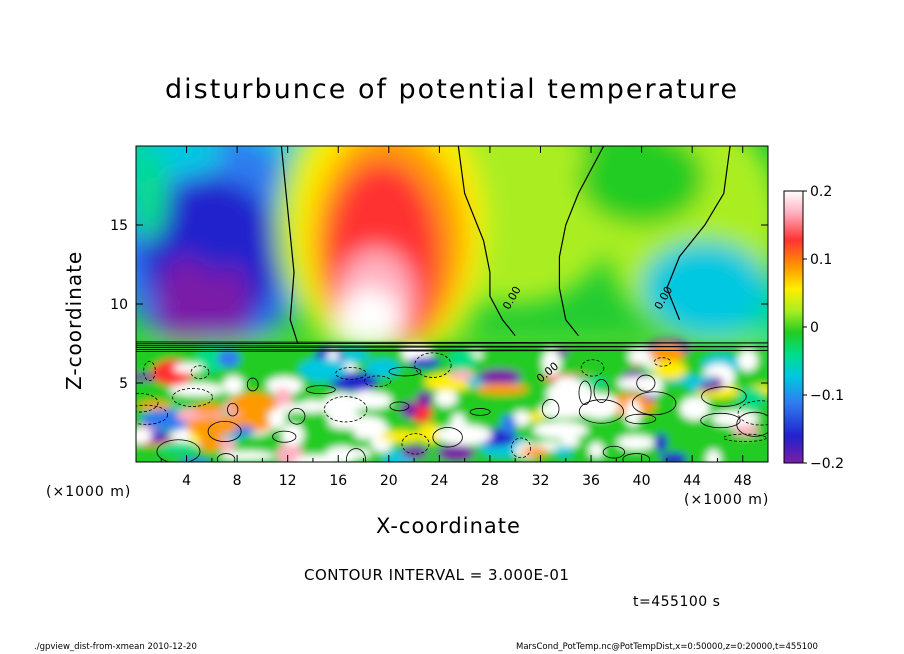 This screenshot has width=904, height=654. What do you see at coordinates (821, 260) in the screenshot?
I see `colorbar-tick-label: 0.1` at bounding box center [821, 260].